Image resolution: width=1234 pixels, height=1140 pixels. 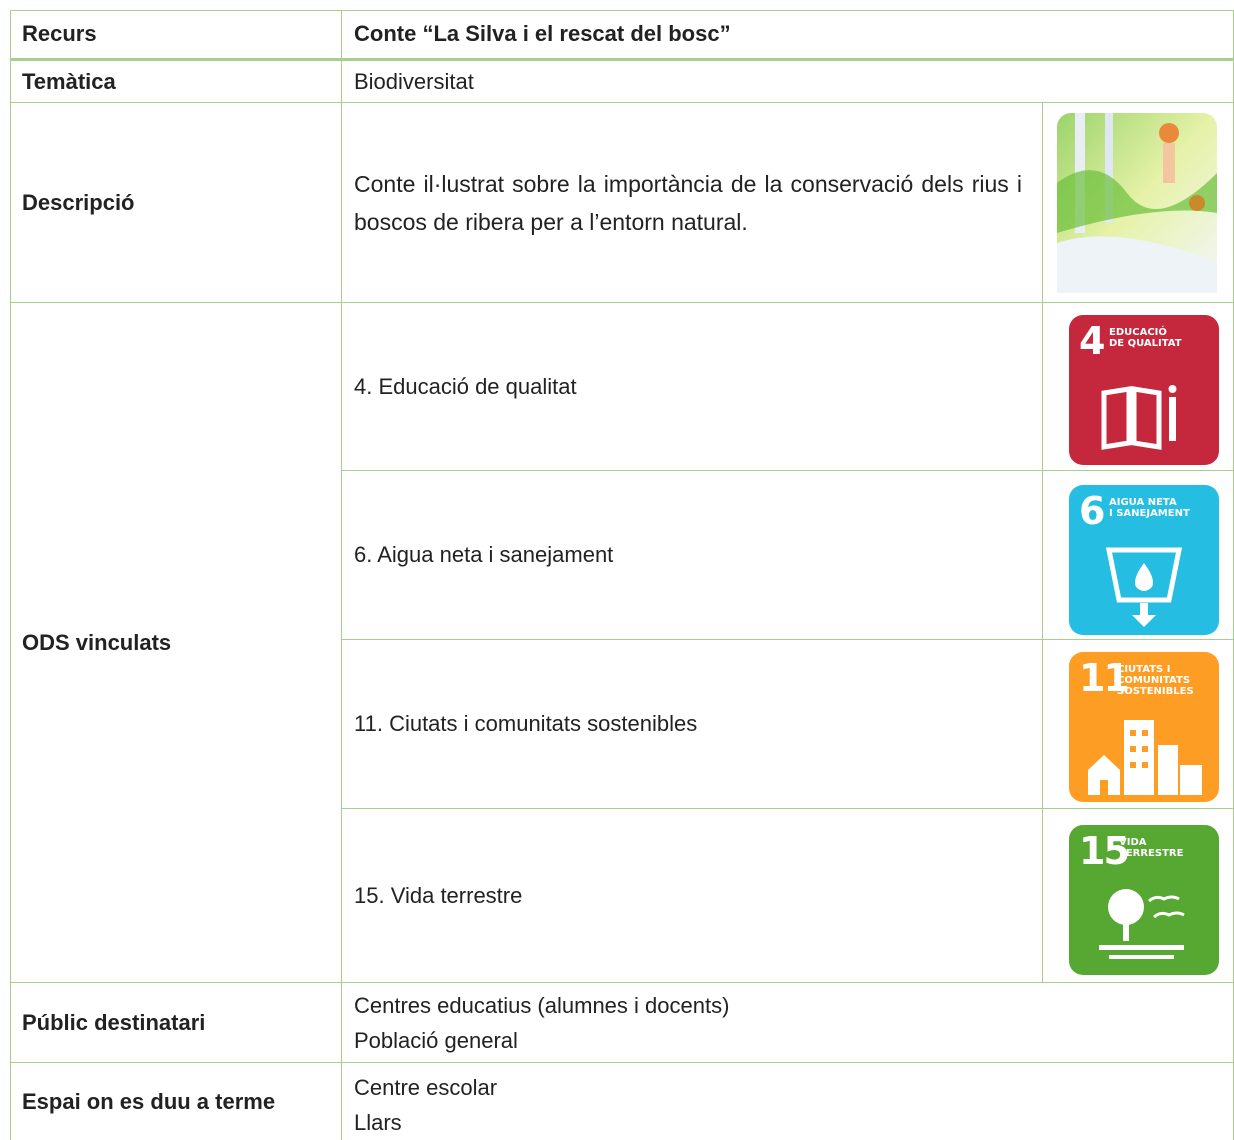 I want to click on header-rule, so click(x=622, y=59).